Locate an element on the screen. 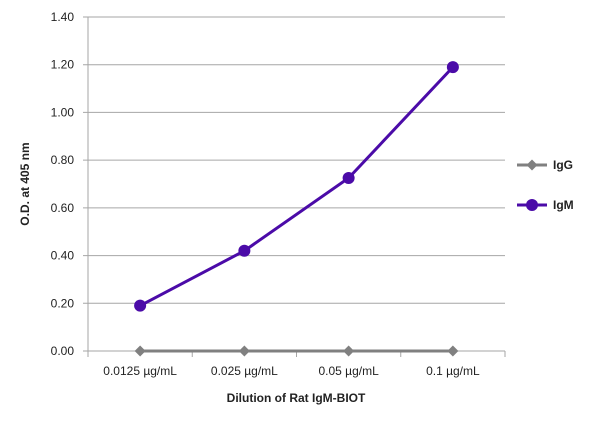  y-tick-label: 1.00 is located at coordinates (63, 112).